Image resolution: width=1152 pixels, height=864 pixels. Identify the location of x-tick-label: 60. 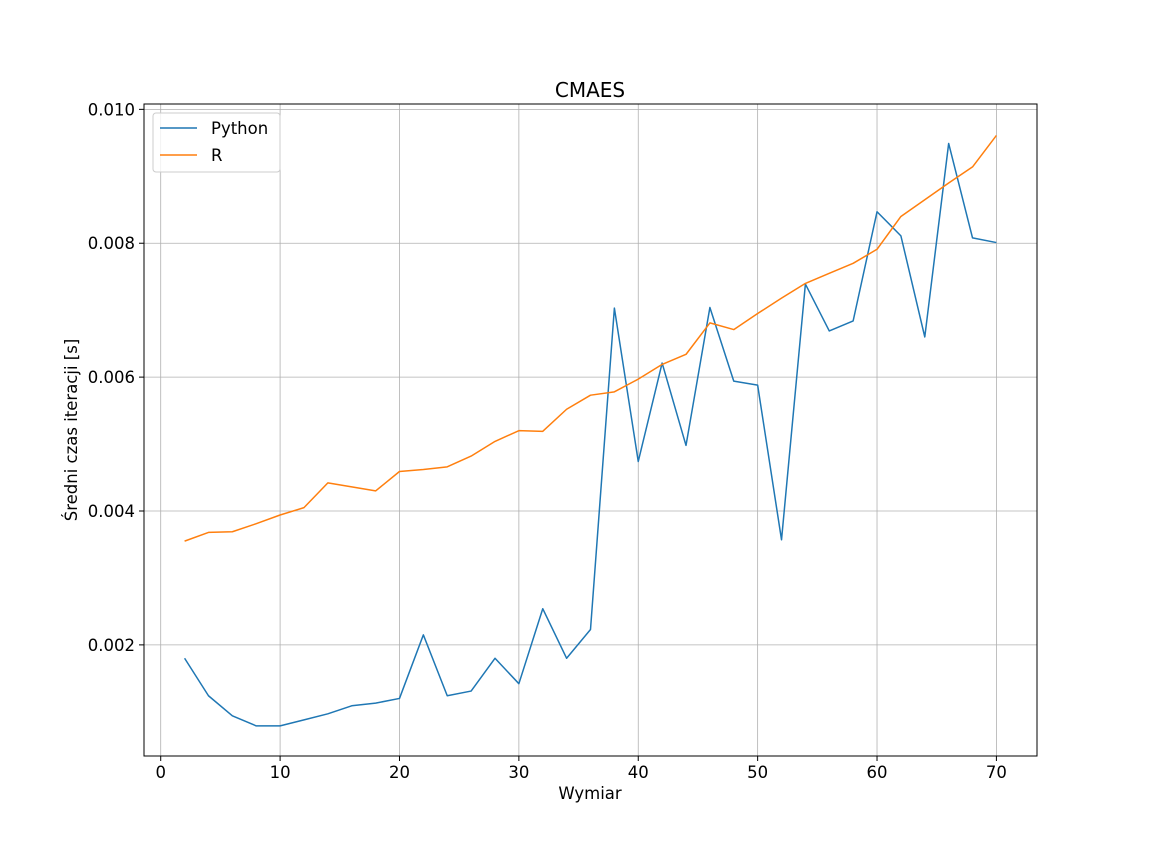
(877, 772).